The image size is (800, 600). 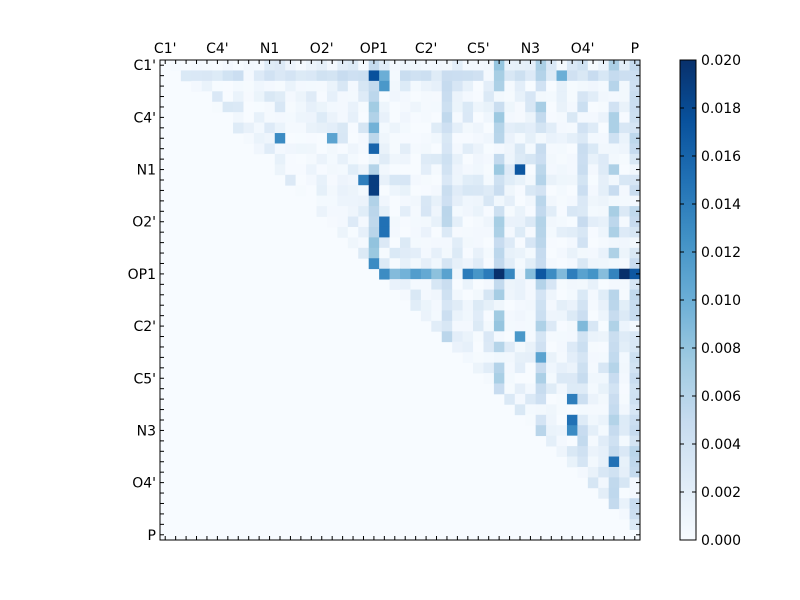 What do you see at coordinates (721, 61) in the screenshot?
I see `colorbar-tick-label: 0.020` at bounding box center [721, 61].